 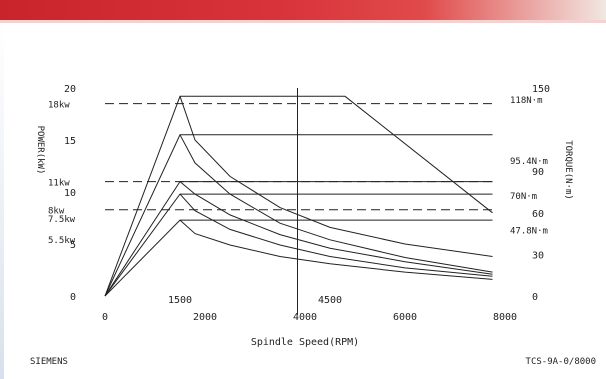 What do you see at coordinates (205, 317) in the screenshot?
I see `x-tick-label-2: 2000` at bounding box center [205, 317].